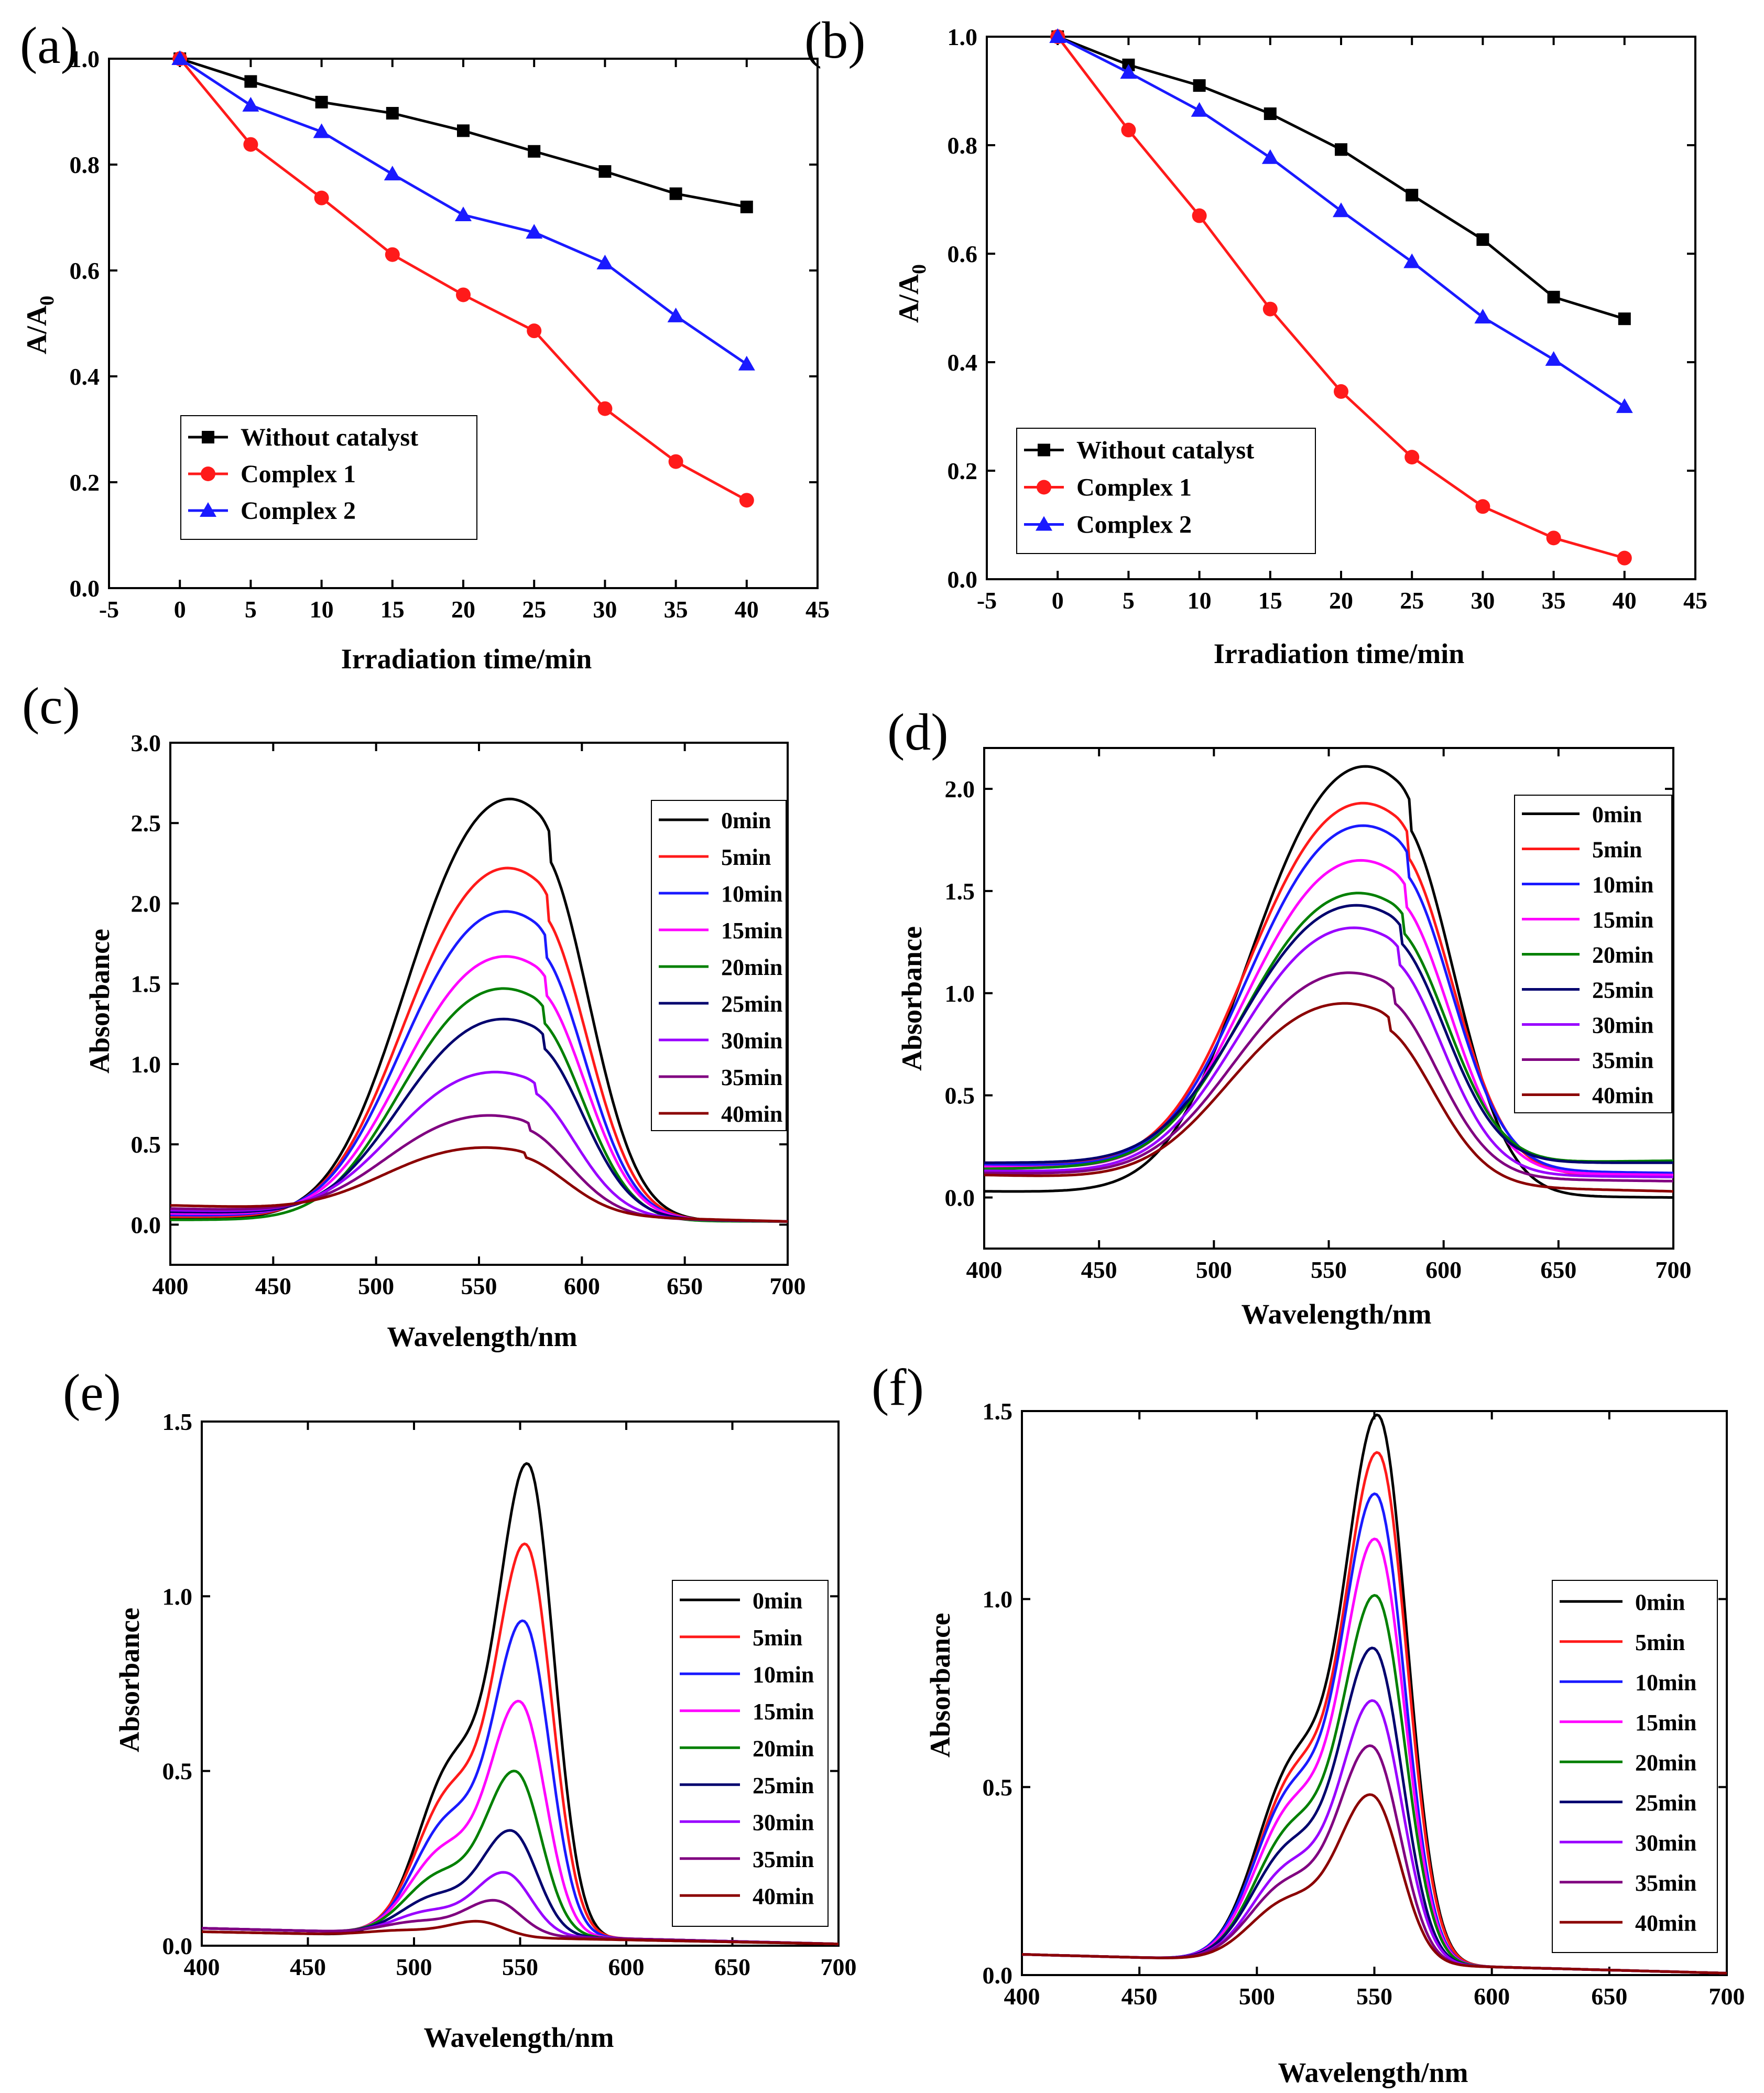  What do you see at coordinates (751, 1041) in the screenshot?
I see `panel-c-legend-label-30min: 30min` at bounding box center [751, 1041].